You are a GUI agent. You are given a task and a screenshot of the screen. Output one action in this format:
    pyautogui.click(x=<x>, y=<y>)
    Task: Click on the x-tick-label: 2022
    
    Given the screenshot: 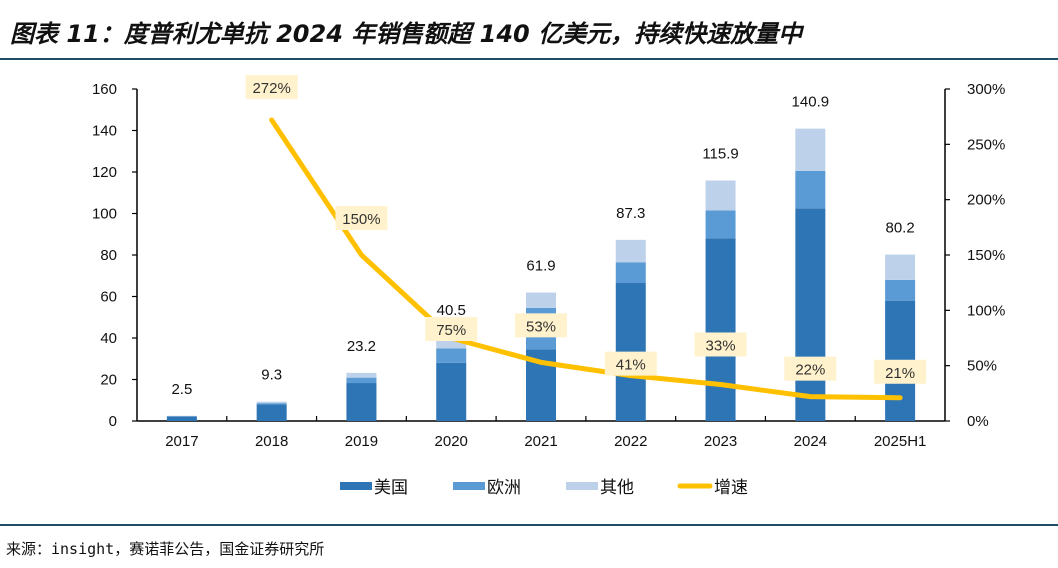 What is the action you would take?
    pyautogui.click(x=630, y=441)
    